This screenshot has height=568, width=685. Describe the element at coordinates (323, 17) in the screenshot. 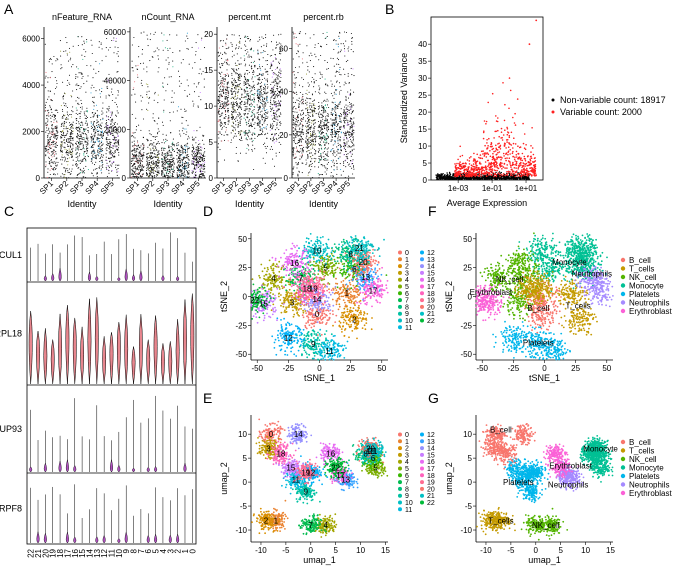

I see `plot-title: percent.rb` at that location.